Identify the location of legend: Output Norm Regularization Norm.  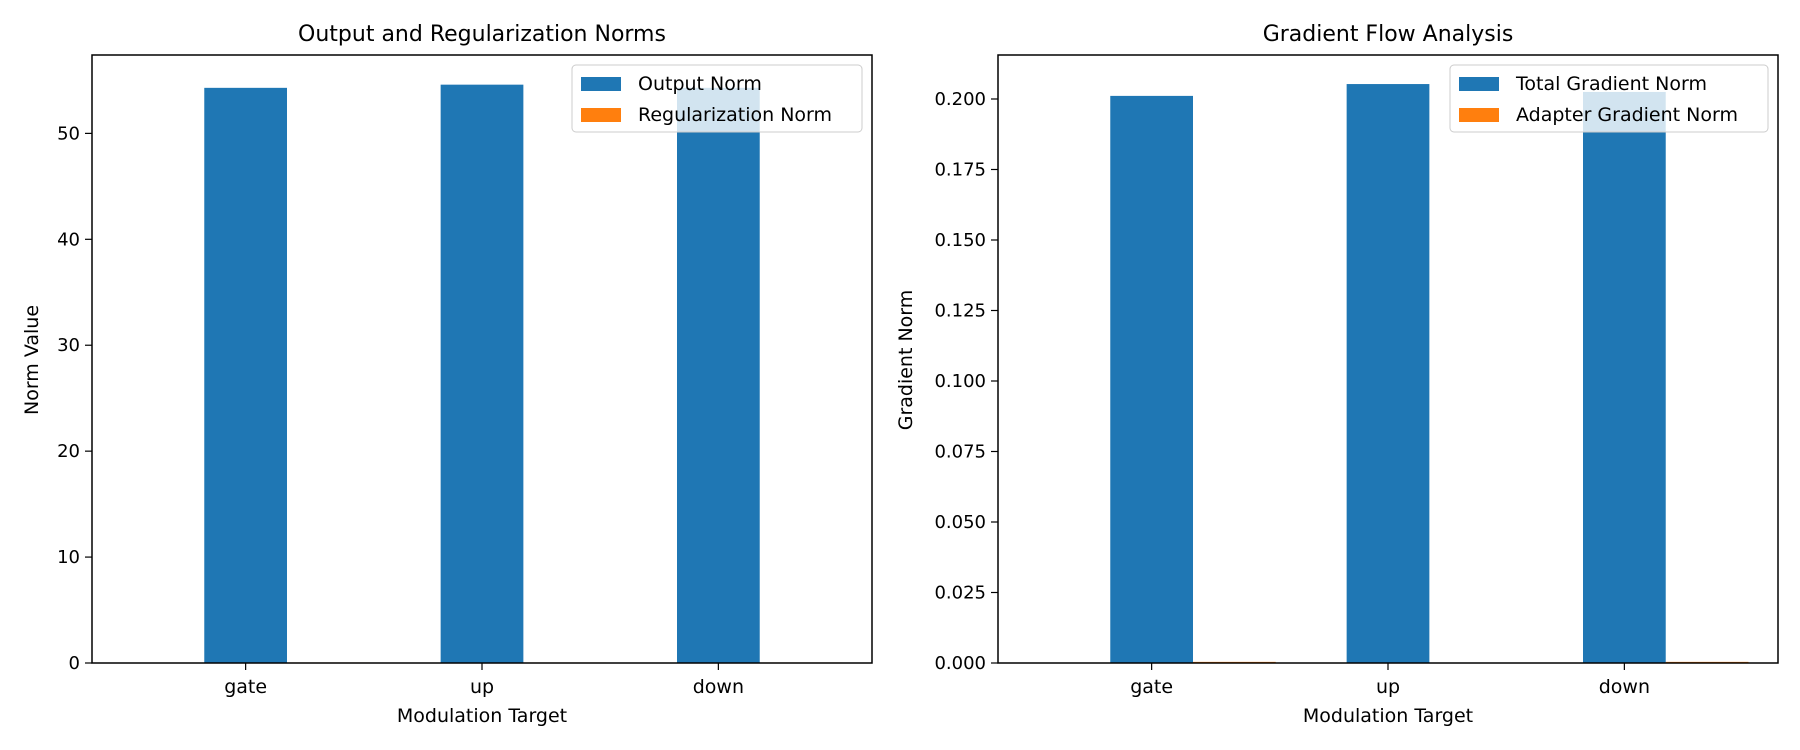
(717, 98).